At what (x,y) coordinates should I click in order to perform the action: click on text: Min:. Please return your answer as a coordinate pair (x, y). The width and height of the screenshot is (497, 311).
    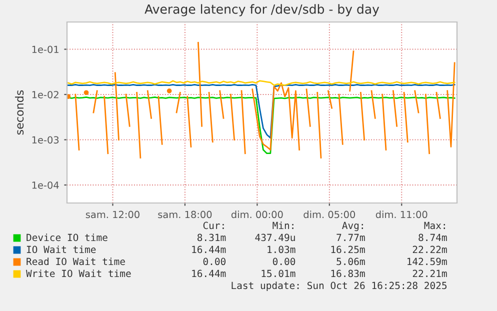
    Looking at the image, I should click on (283, 225).